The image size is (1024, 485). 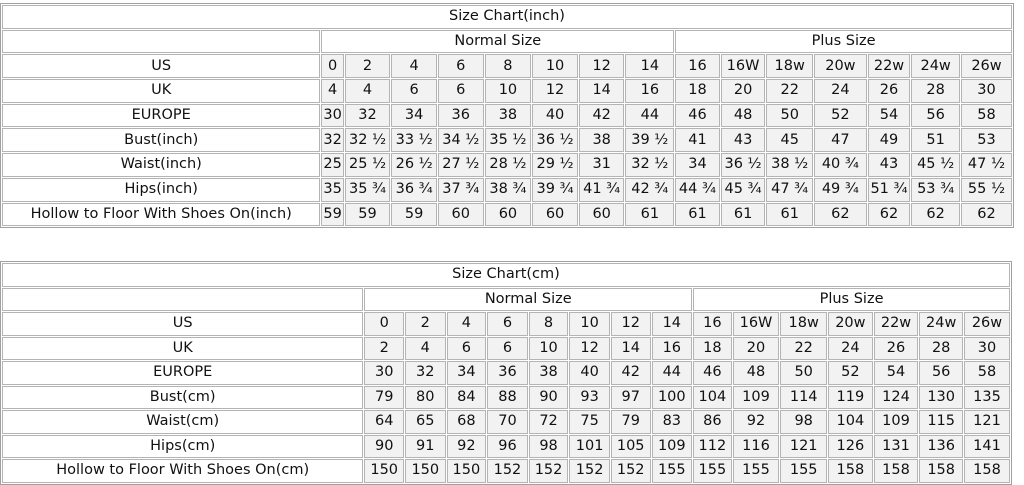 I want to click on size-value-cell: 96, so click(x=507, y=446).